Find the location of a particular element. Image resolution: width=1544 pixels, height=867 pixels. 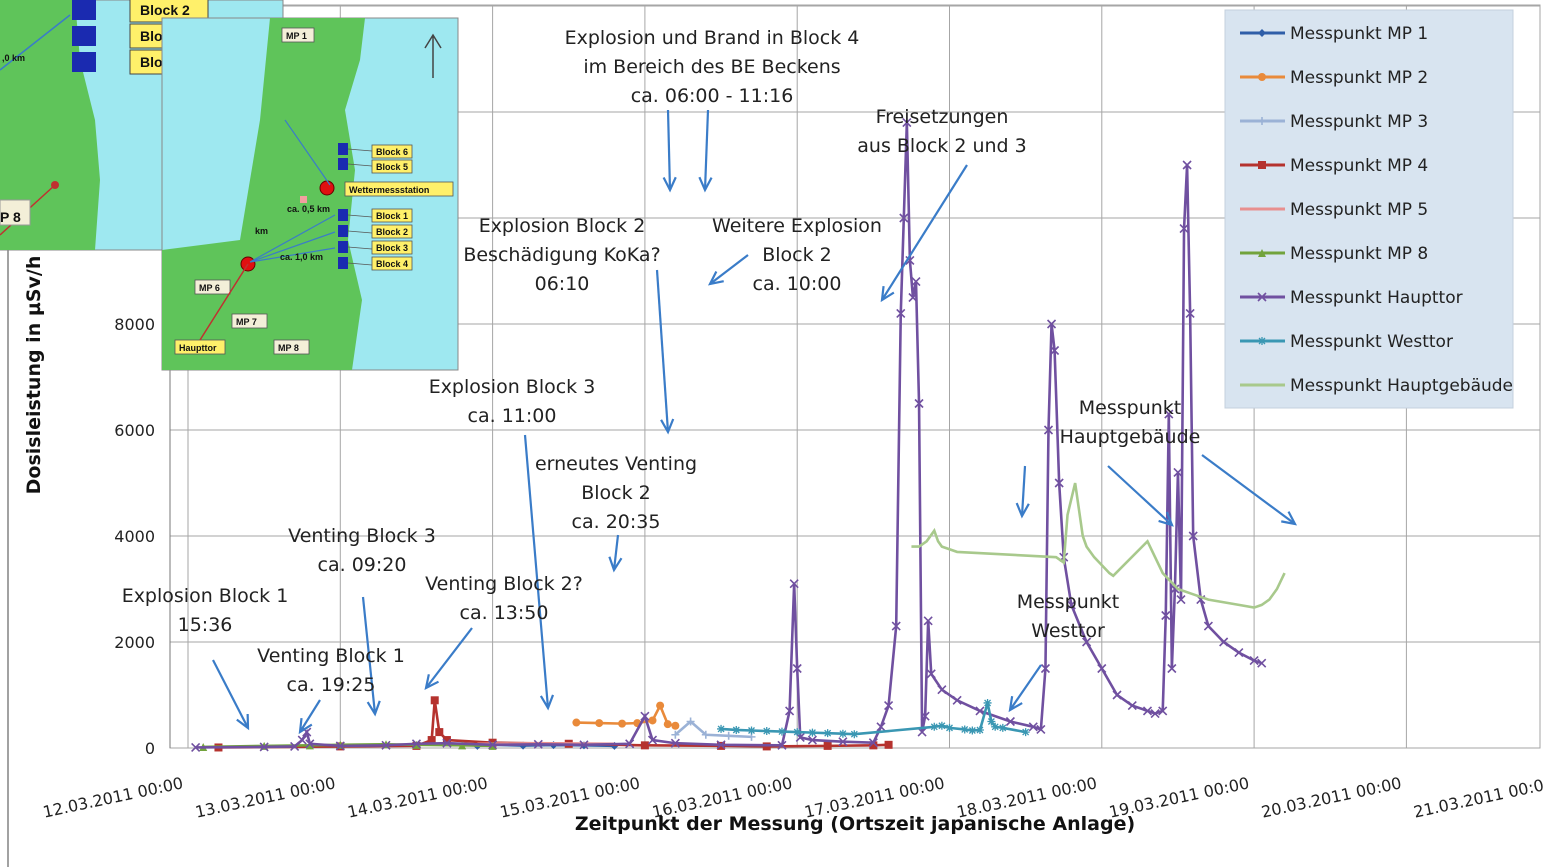

annotation: Freisetzungen aus Block 2 und 3 is located at coordinates (942, 204).